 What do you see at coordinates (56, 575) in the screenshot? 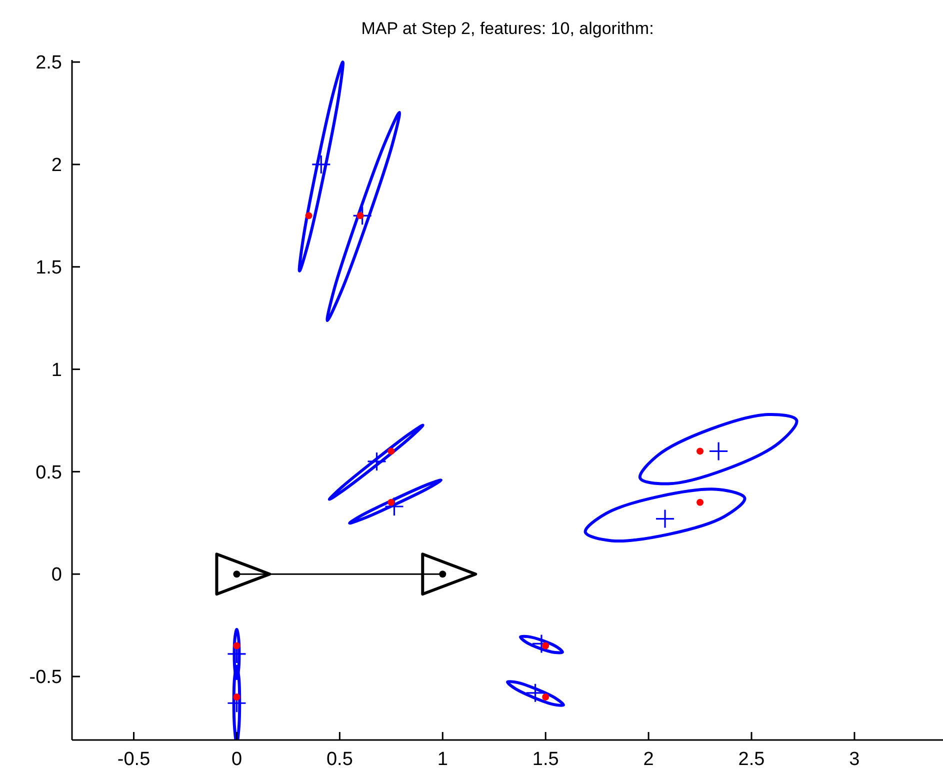
I see `y-tick-label: 0` at bounding box center [56, 575].